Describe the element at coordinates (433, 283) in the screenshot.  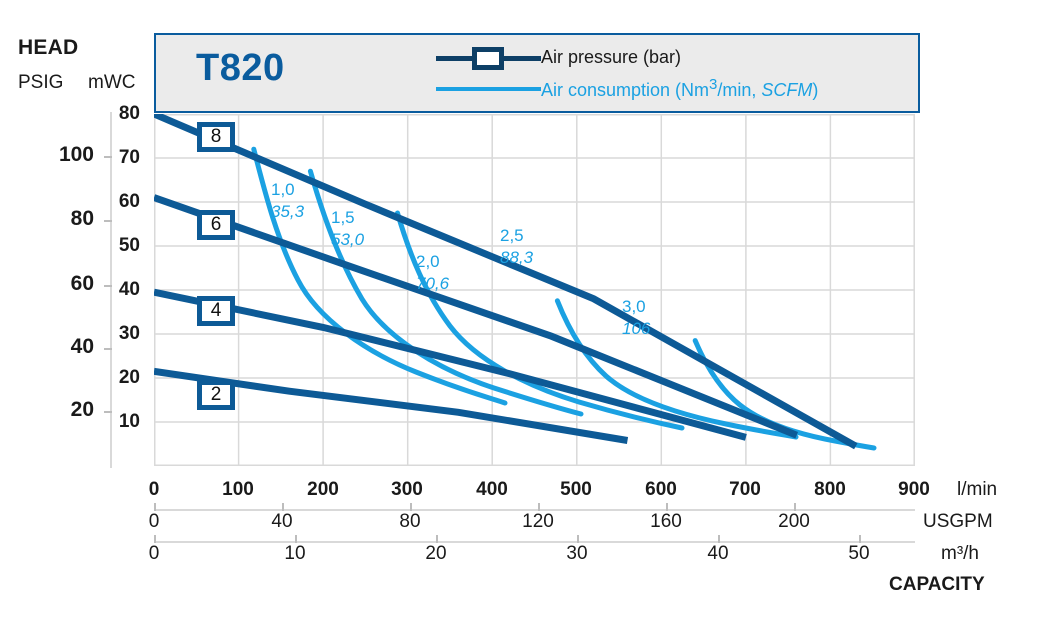
I see `consumption-label-scfm: 70,6` at that location.